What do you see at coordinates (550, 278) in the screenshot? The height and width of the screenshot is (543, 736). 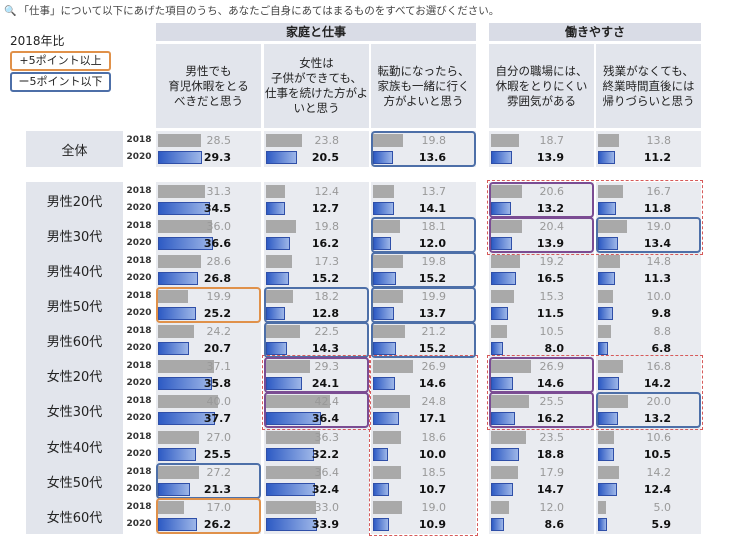 I see `value-2020: 16.5` at bounding box center [550, 278].